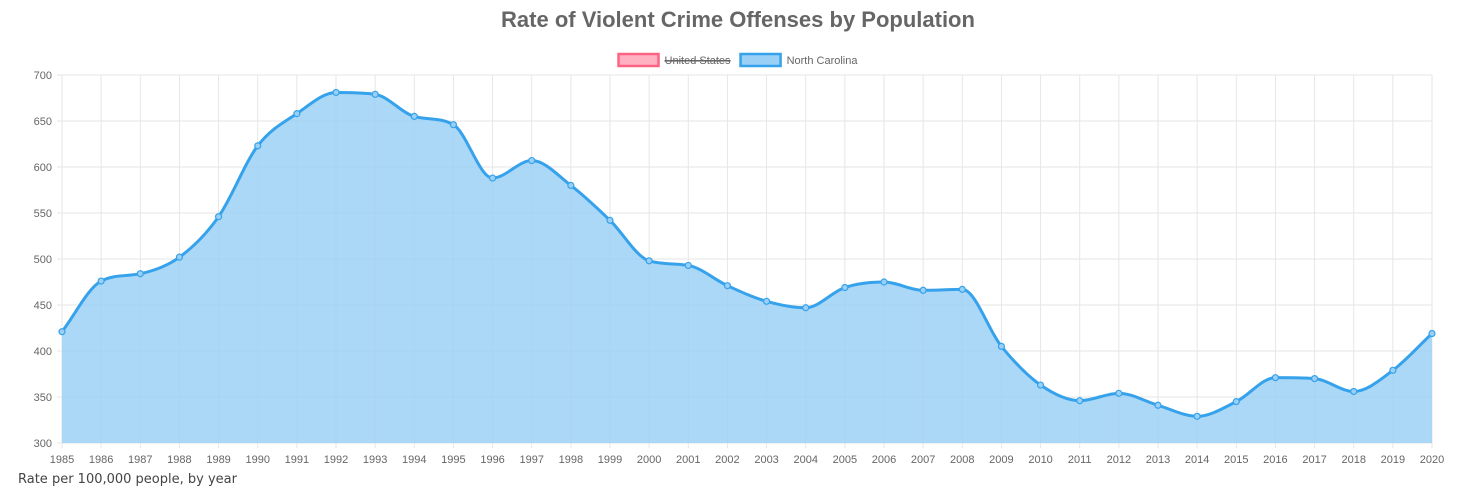 The height and width of the screenshot is (500, 1459). What do you see at coordinates (453, 460) in the screenshot?
I see `x-tick-label: 1995` at bounding box center [453, 460].